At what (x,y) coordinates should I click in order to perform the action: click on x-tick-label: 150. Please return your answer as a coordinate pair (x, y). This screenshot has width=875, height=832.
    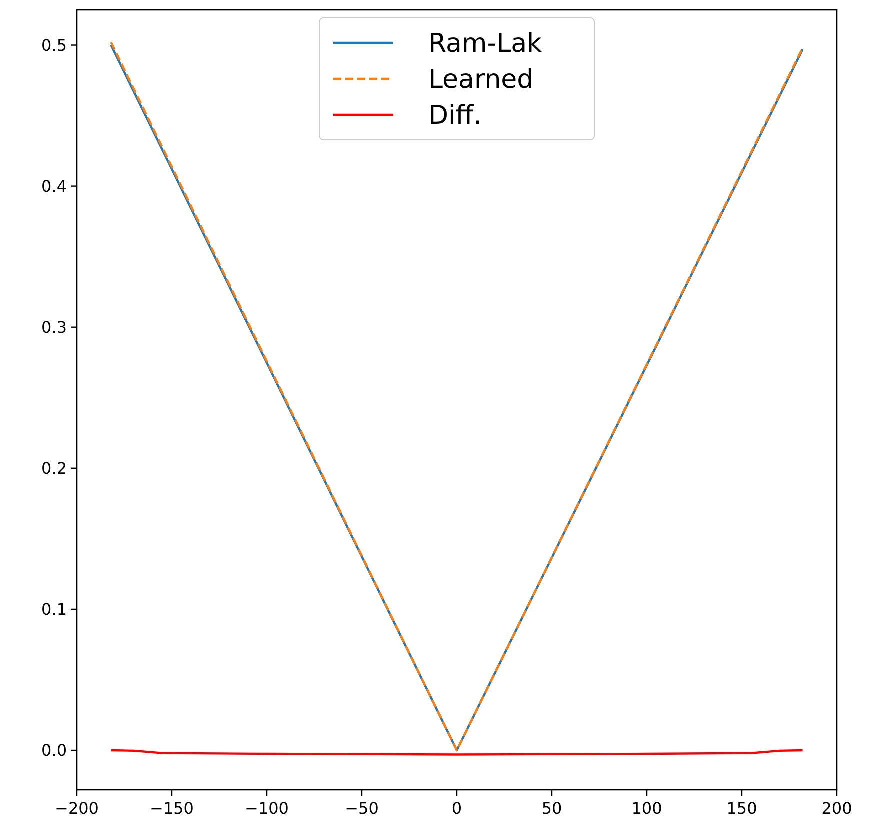
    Looking at the image, I should click on (742, 808).